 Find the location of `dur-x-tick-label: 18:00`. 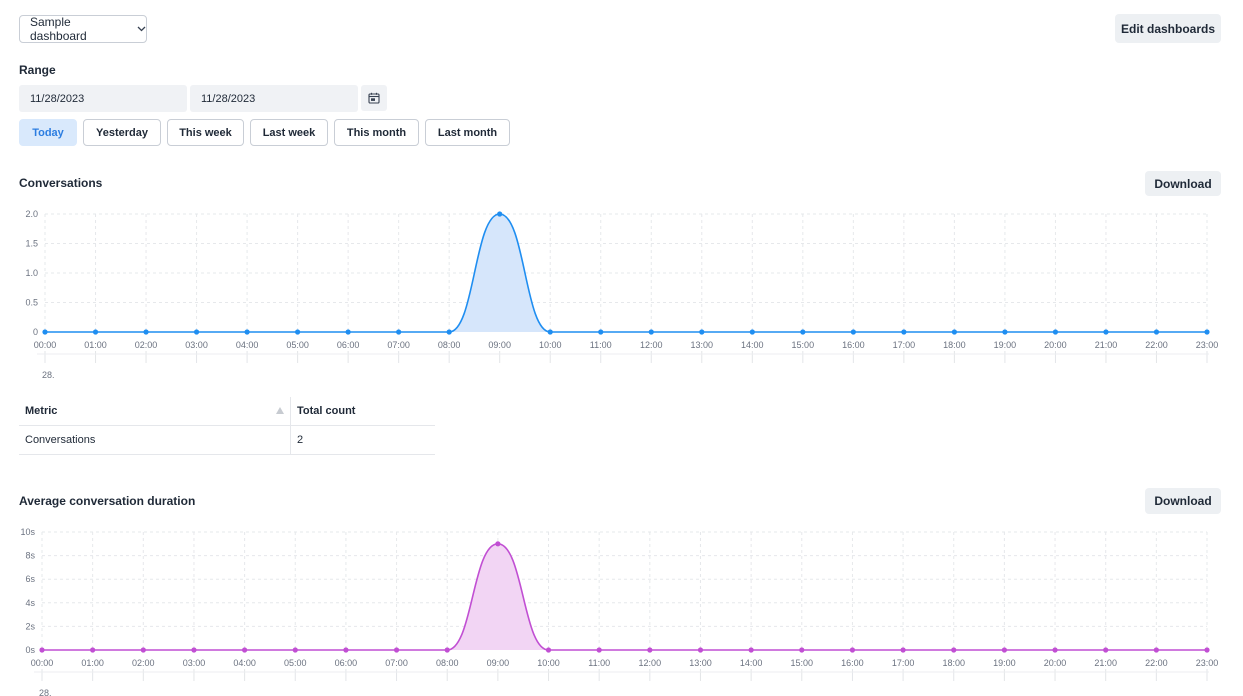

dur-x-tick-label: 18:00 is located at coordinates (953, 663).